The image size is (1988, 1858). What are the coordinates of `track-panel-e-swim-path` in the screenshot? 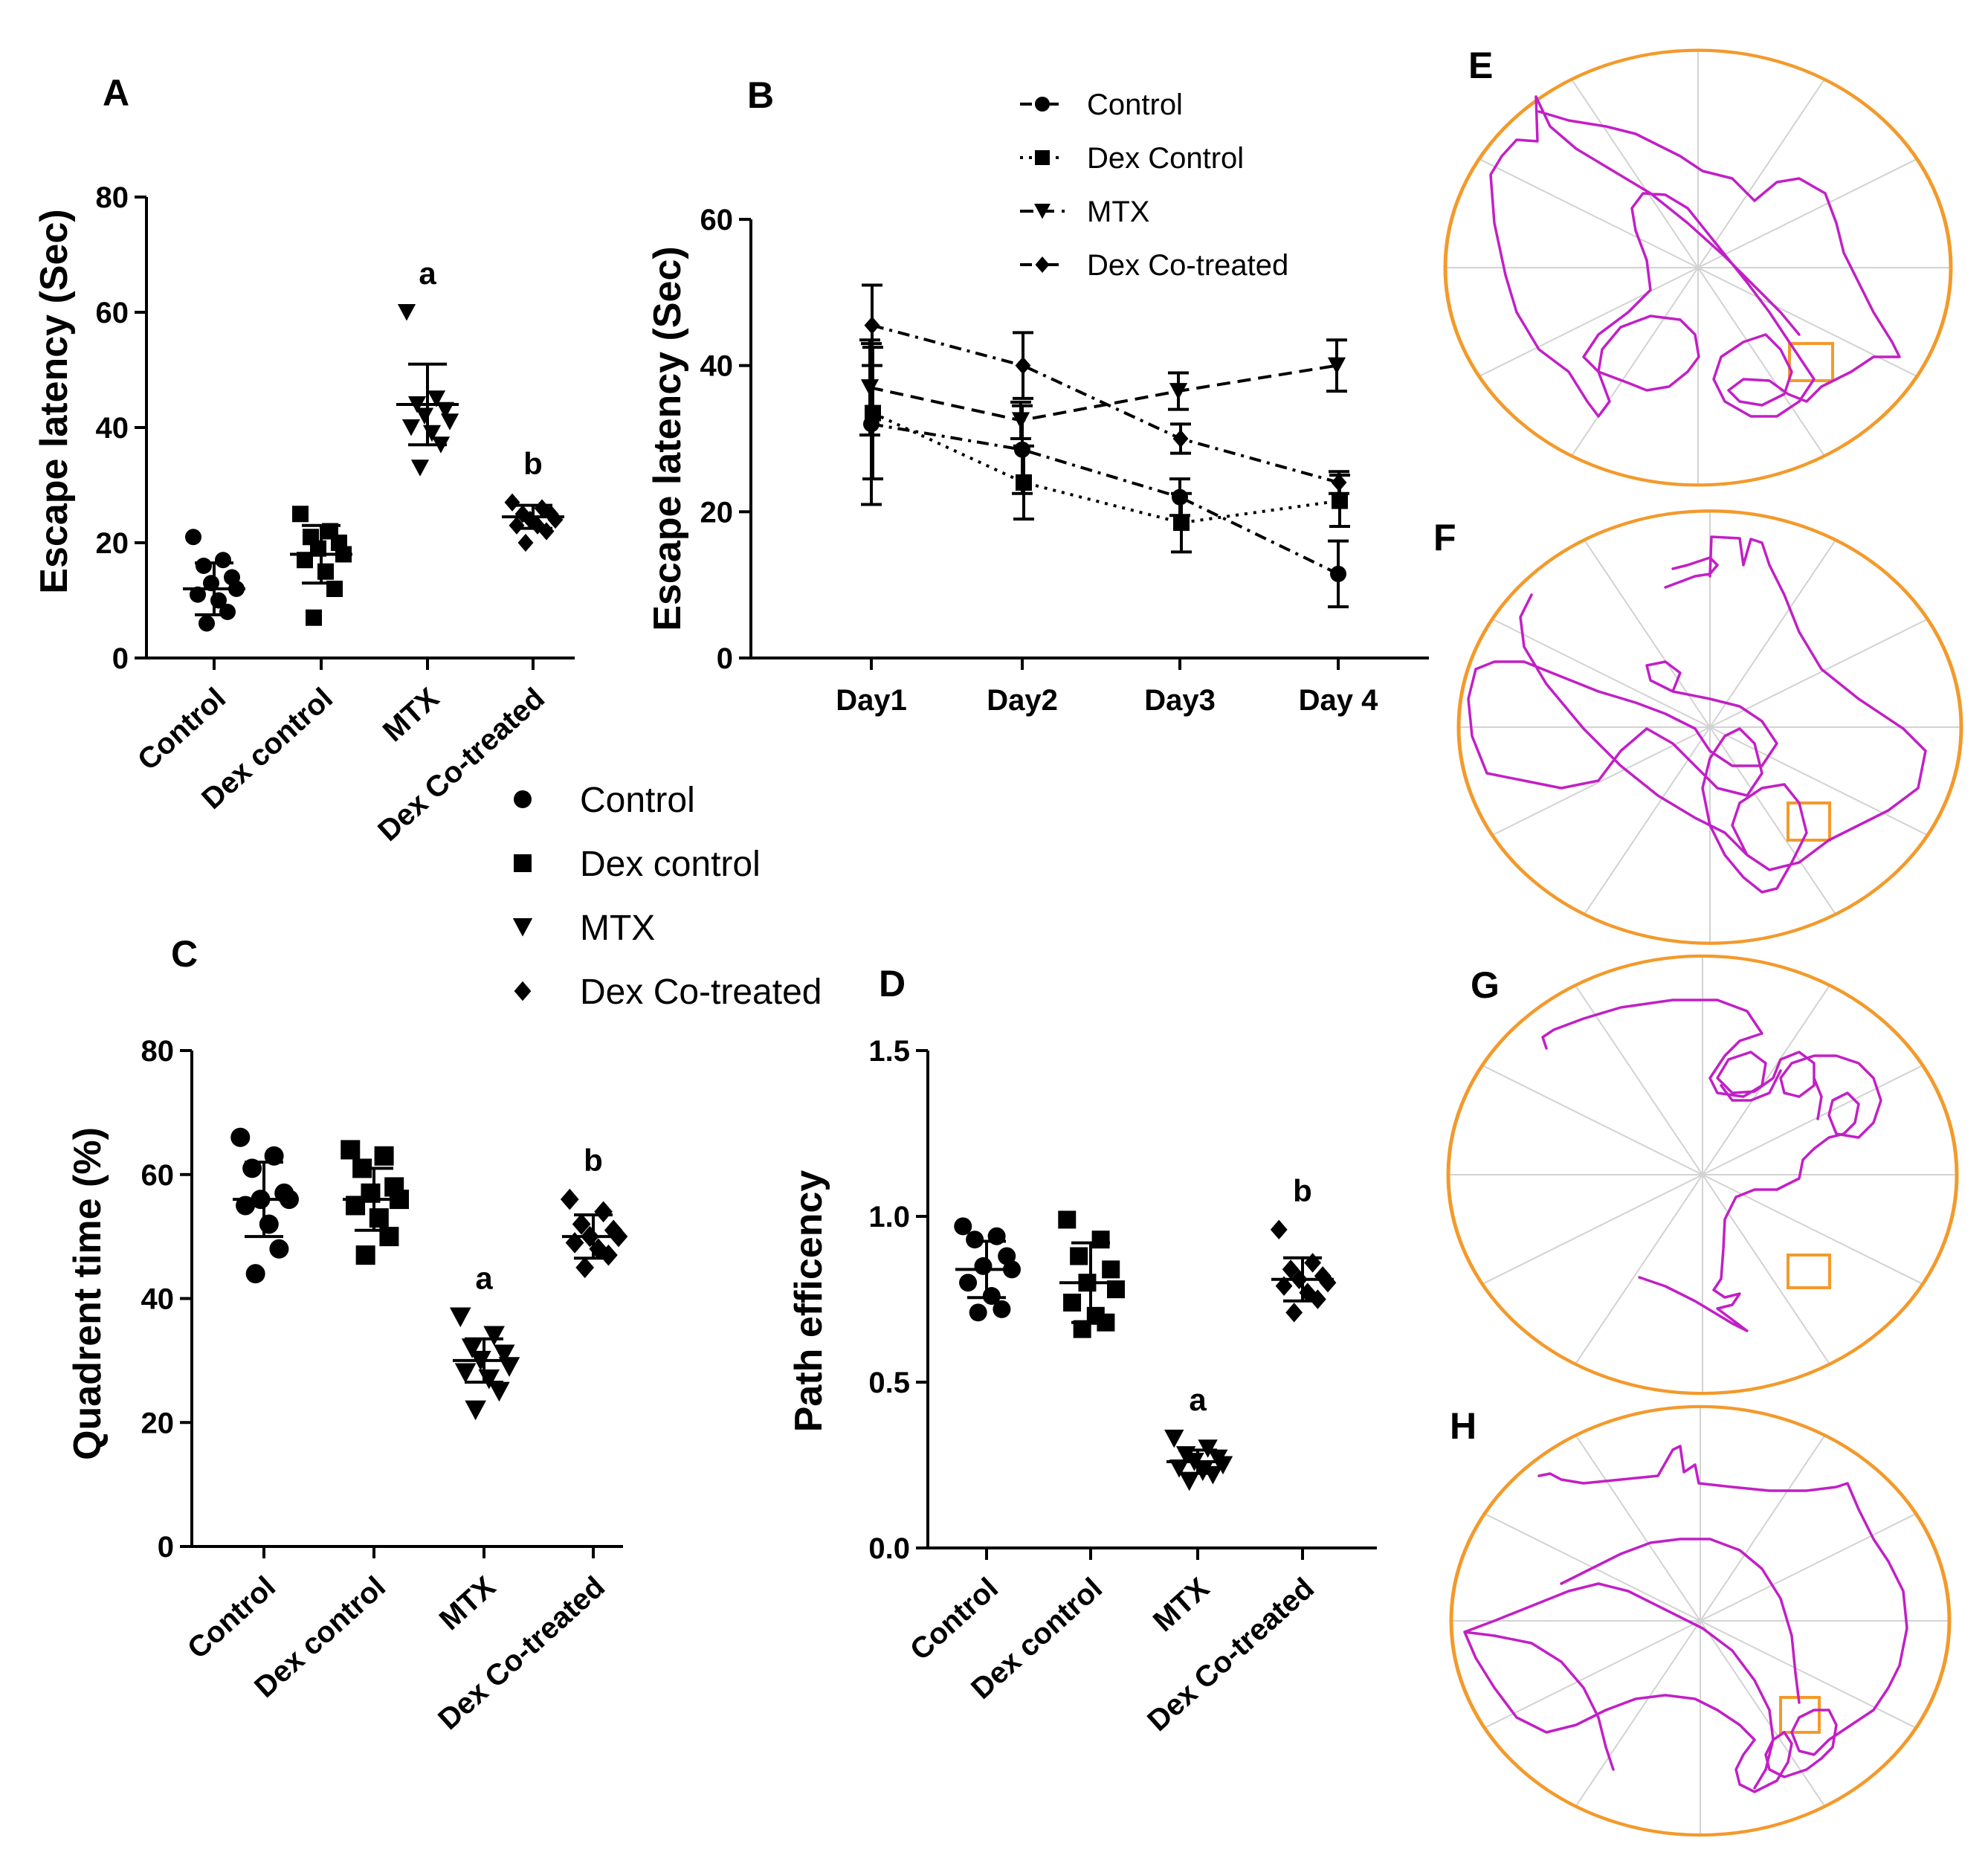 It's located at (1695, 256).